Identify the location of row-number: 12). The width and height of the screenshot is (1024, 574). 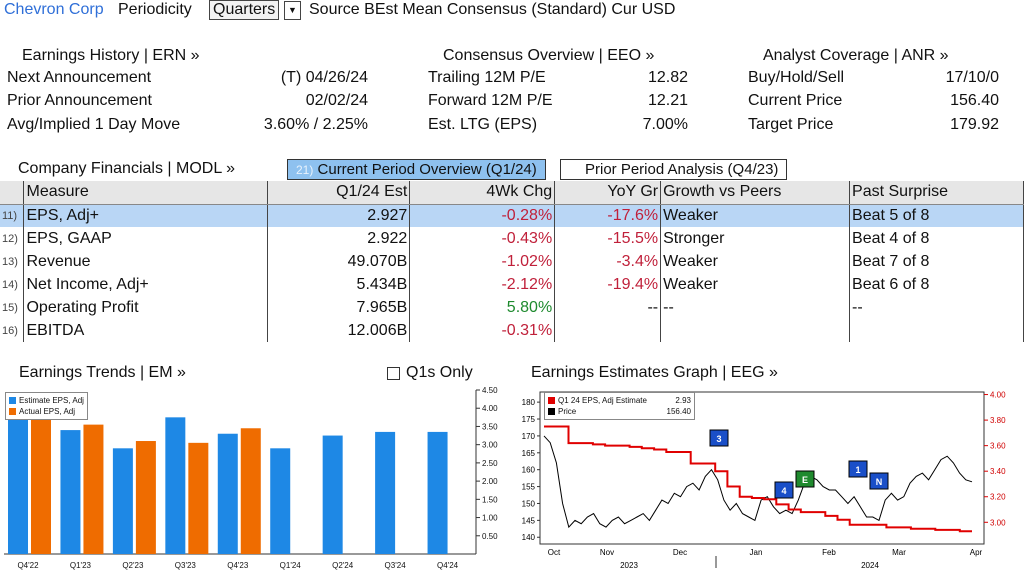
(12, 238).